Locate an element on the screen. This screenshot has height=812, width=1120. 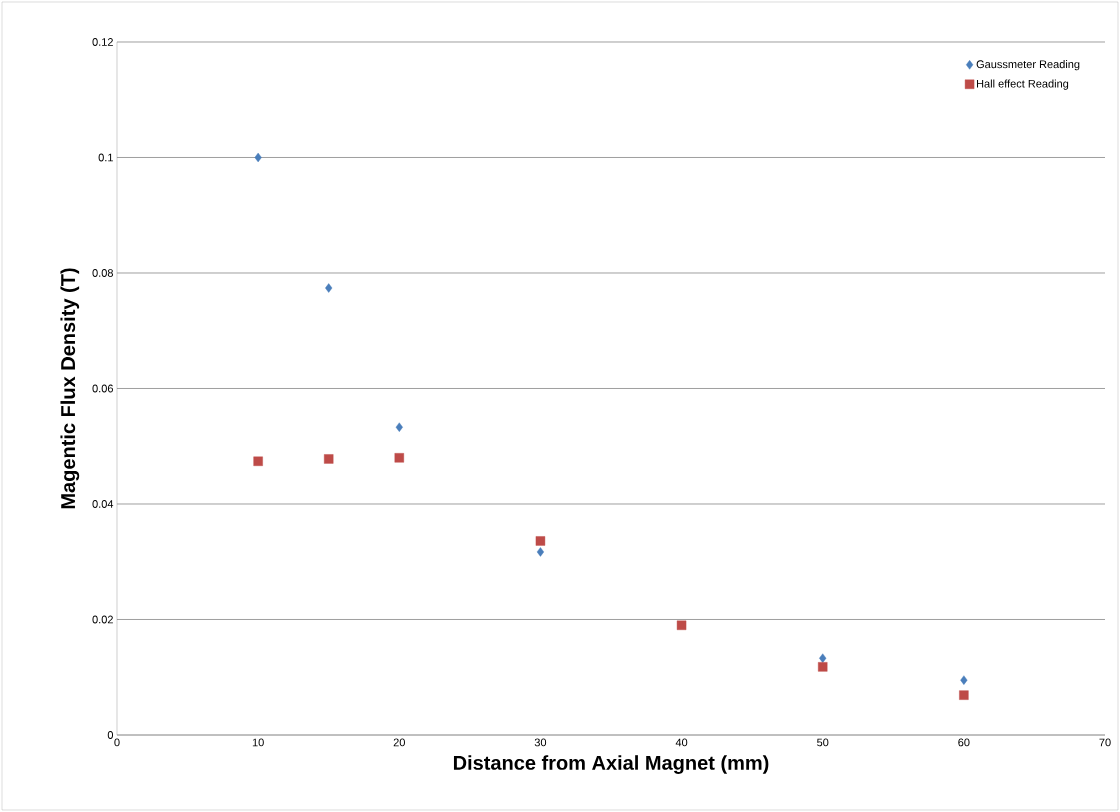
x-tick-label: 70 is located at coordinates (1105, 742).